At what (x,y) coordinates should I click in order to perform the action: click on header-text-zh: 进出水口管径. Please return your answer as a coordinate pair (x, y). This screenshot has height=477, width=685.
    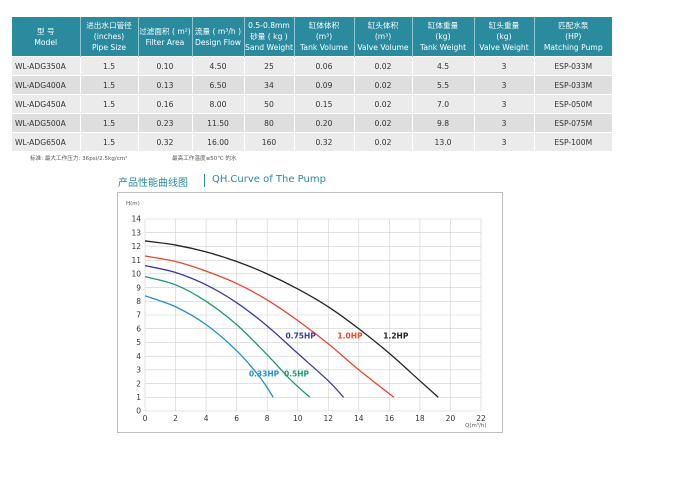
    Looking at the image, I should click on (109, 25).